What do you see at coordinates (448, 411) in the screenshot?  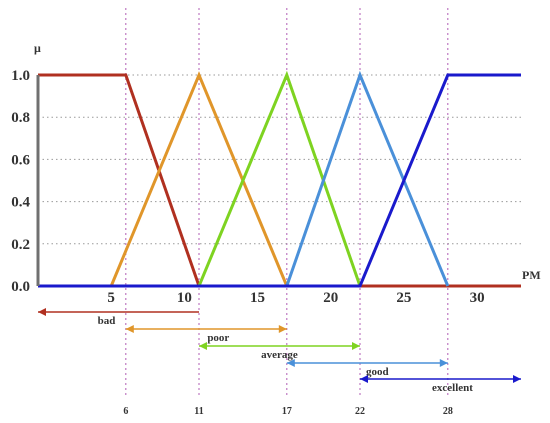 I see `marker-label: 28` at bounding box center [448, 411].